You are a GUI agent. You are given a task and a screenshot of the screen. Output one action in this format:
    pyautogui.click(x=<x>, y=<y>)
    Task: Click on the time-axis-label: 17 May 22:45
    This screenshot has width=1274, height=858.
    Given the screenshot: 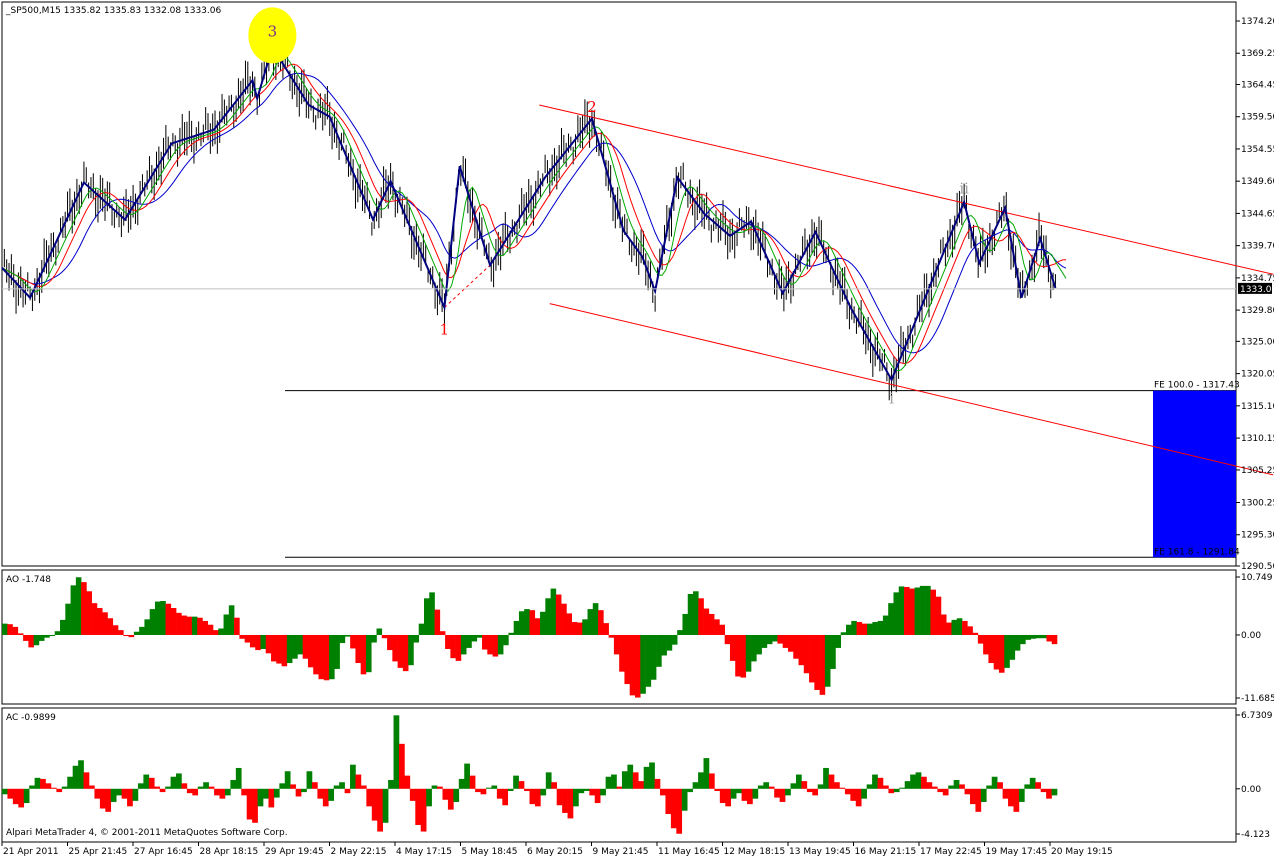 What is the action you would take?
    pyautogui.click(x=951, y=852)
    